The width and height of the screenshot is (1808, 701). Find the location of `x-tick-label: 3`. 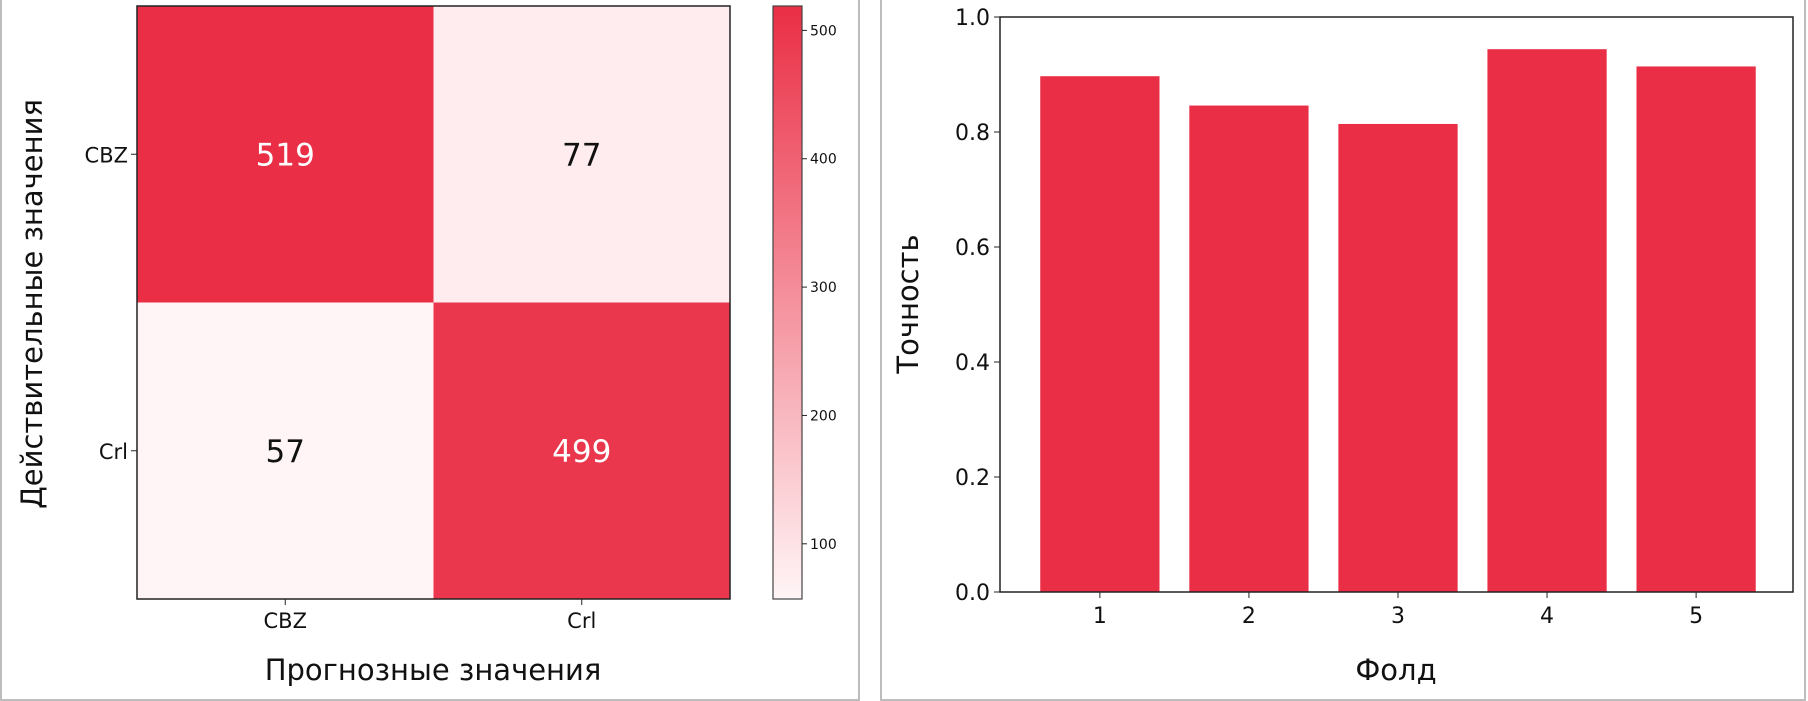

x-tick-label: 3 is located at coordinates (1398, 616).